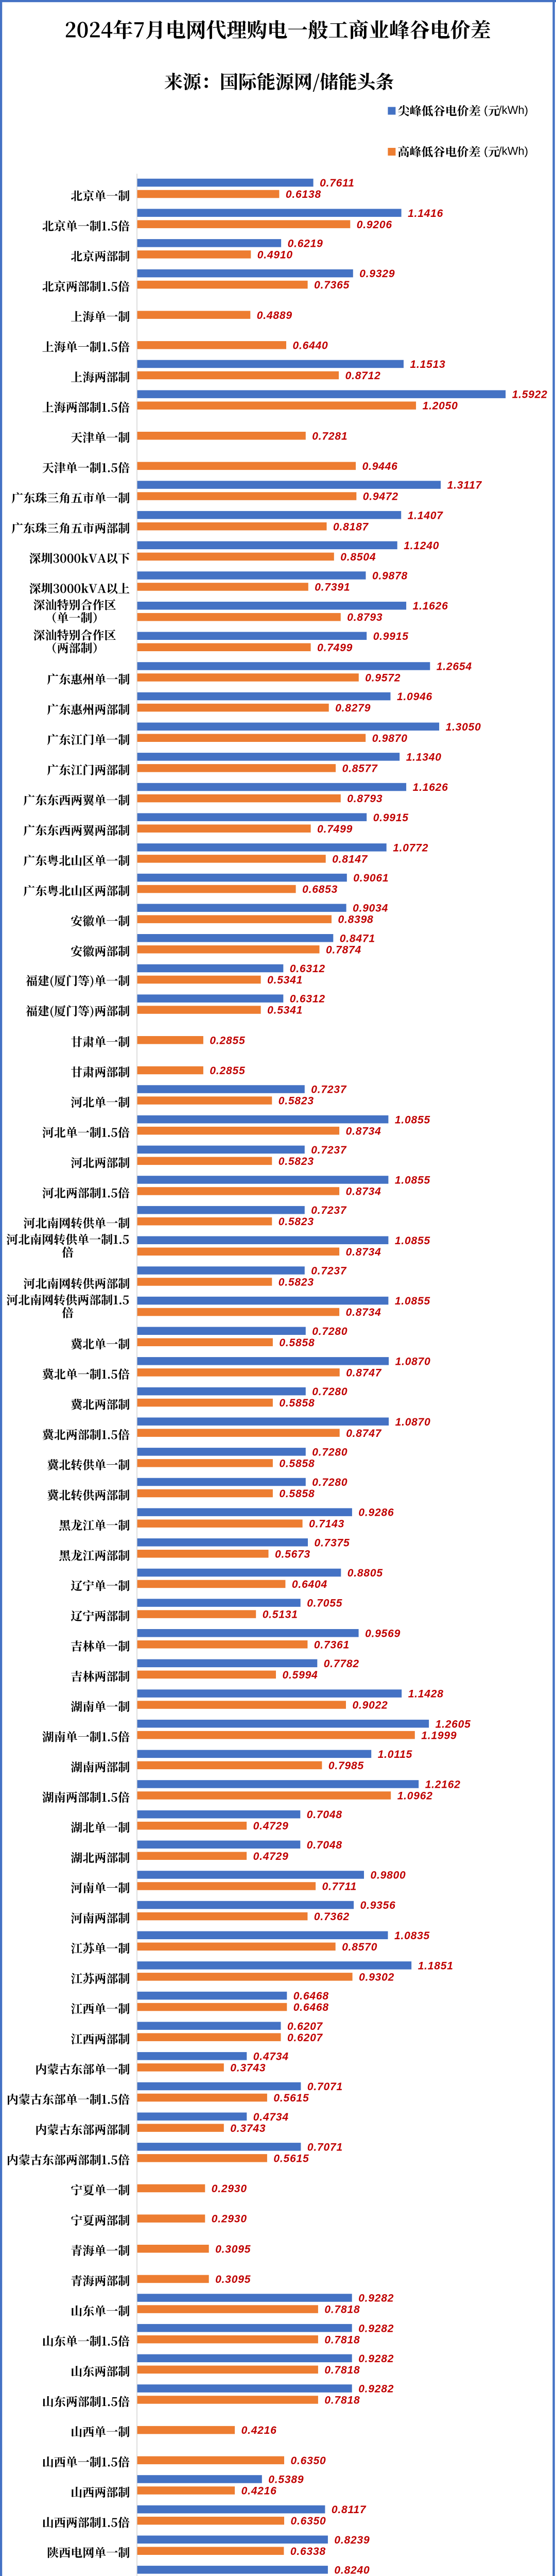  I want to click on svg-text: 0.9286, so click(376, 1513).